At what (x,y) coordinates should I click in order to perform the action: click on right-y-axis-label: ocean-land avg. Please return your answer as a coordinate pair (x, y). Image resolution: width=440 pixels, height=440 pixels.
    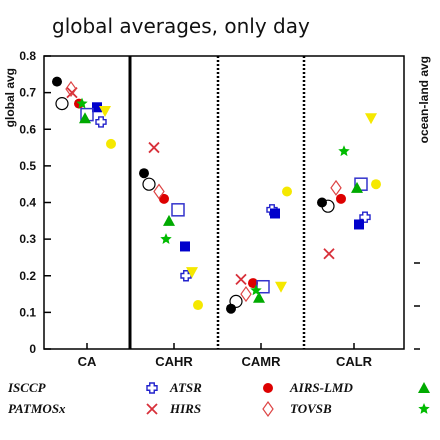
    Looking at the image, I should click on (424, 99).